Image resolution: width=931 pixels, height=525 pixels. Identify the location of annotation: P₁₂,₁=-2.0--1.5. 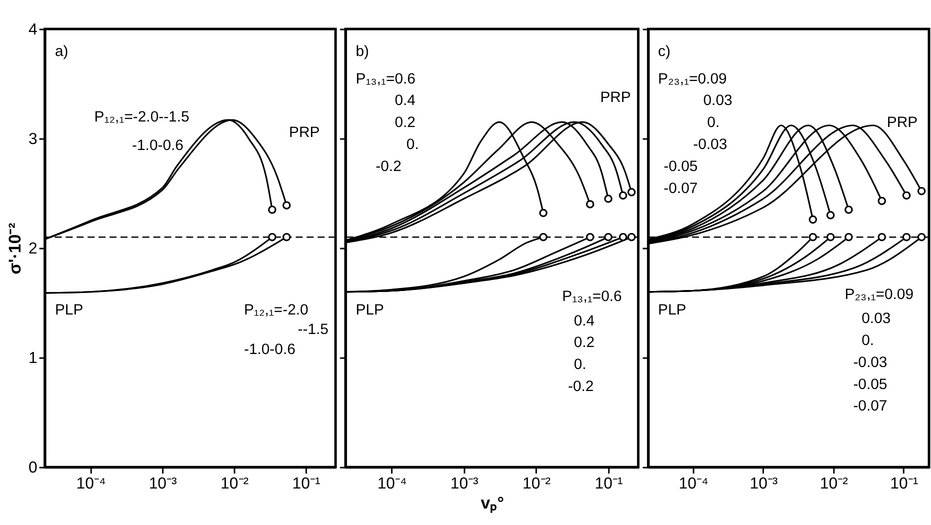
(142, 117).